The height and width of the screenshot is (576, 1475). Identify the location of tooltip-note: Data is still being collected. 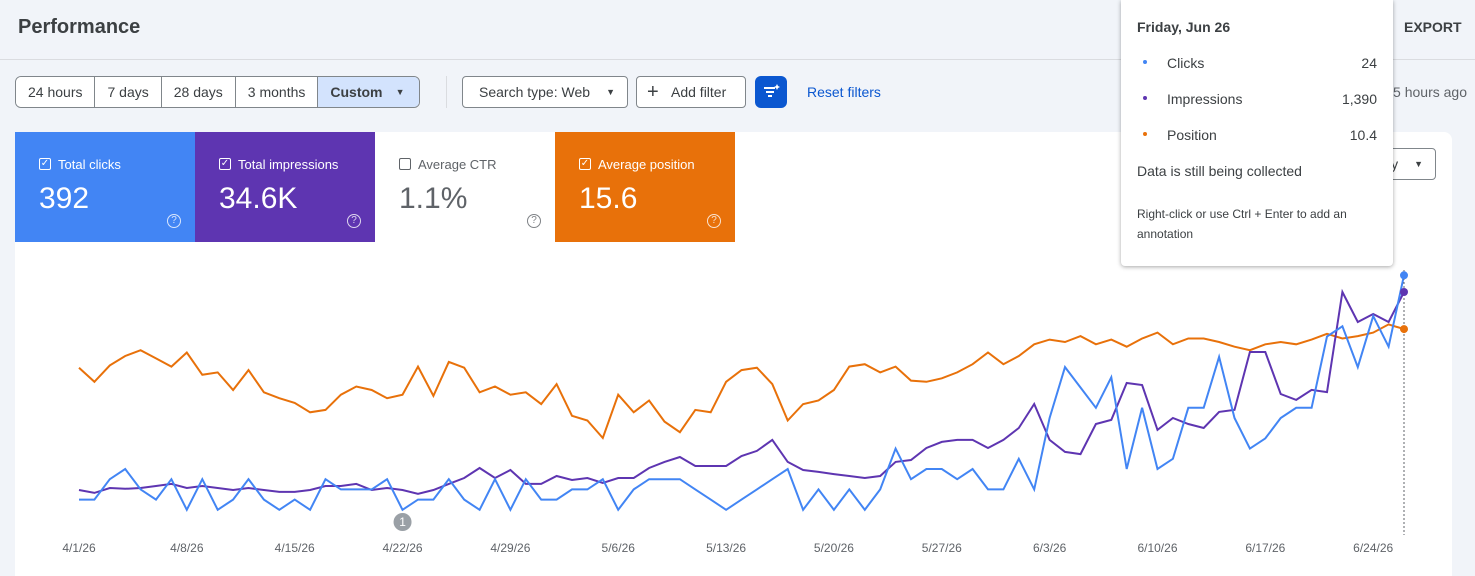
(1219, 171).